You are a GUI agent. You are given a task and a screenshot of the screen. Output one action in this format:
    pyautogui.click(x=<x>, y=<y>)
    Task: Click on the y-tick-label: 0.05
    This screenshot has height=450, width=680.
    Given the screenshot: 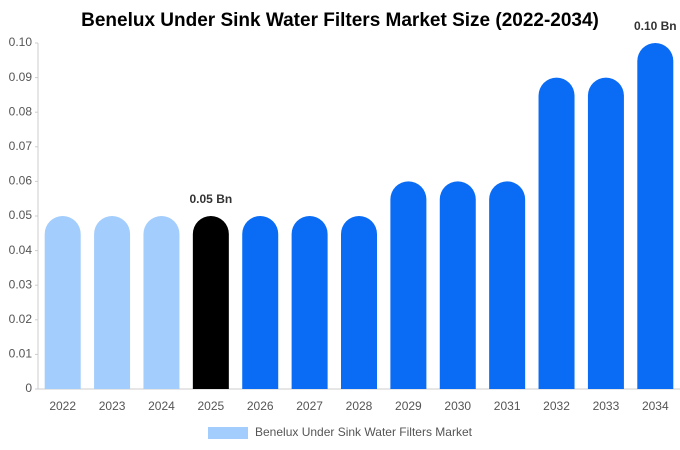 What is the action you would take?
    pyautogui.click(x=21, y=215)
    